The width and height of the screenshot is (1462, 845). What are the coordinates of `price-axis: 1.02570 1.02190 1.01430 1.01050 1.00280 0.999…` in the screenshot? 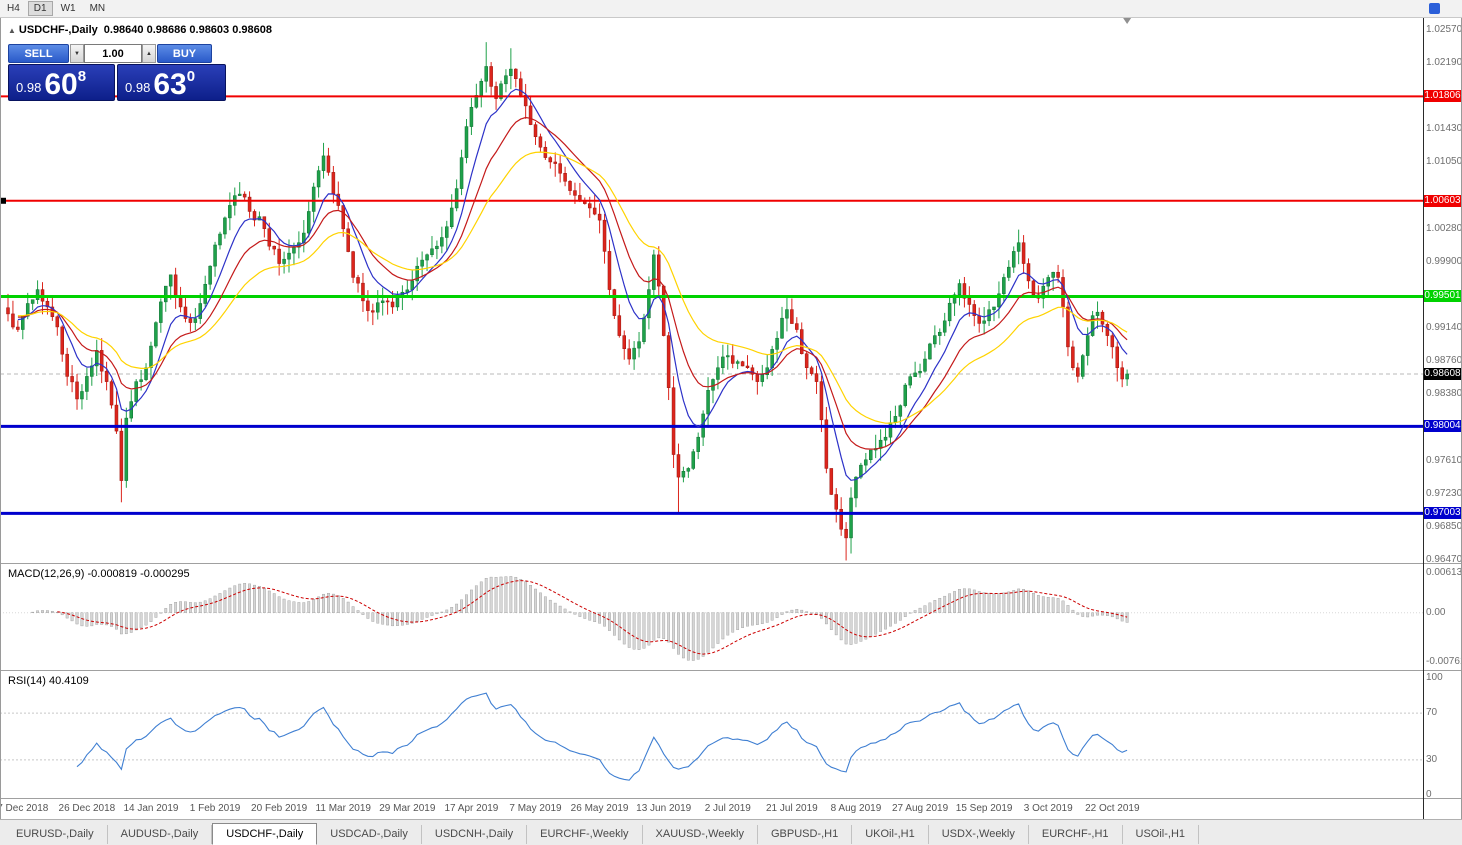 It's located at (1443, 418).